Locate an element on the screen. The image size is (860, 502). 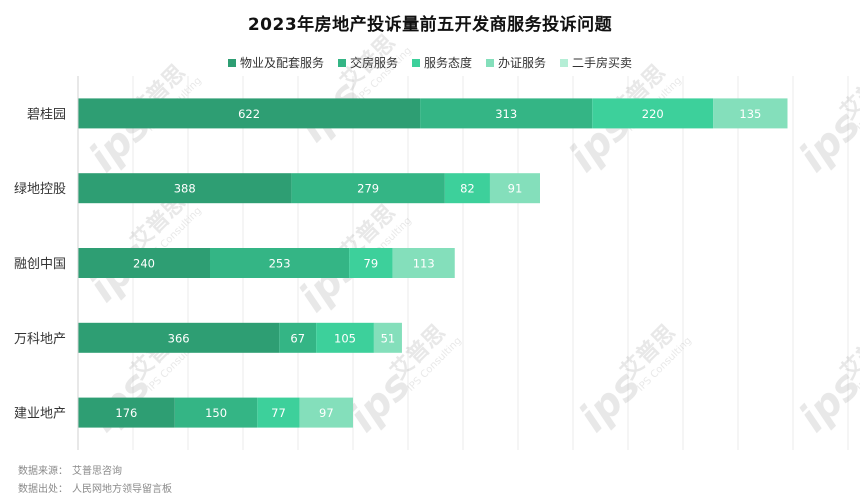
data-label: 97 is located at coordinates (326, 413).